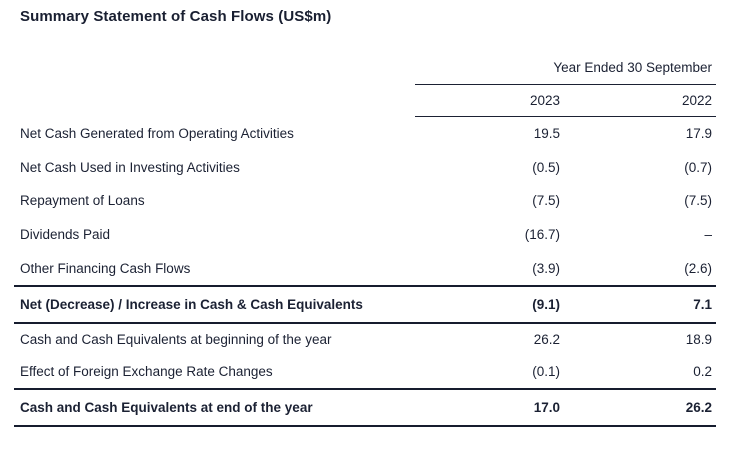  Describe the element at coordinates (146, 372) in the screenshot. I see `row-label: Effect of Foreign Exchange Rate Changes` at that location.